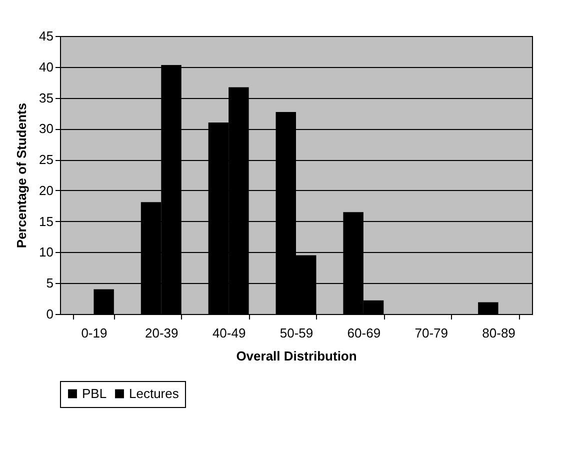 The width and height of the screenshot is (579, 451). Describe the element at coordinates (499, 333) in the screenshot. I see `x-tick-label: 80-89` at that location.